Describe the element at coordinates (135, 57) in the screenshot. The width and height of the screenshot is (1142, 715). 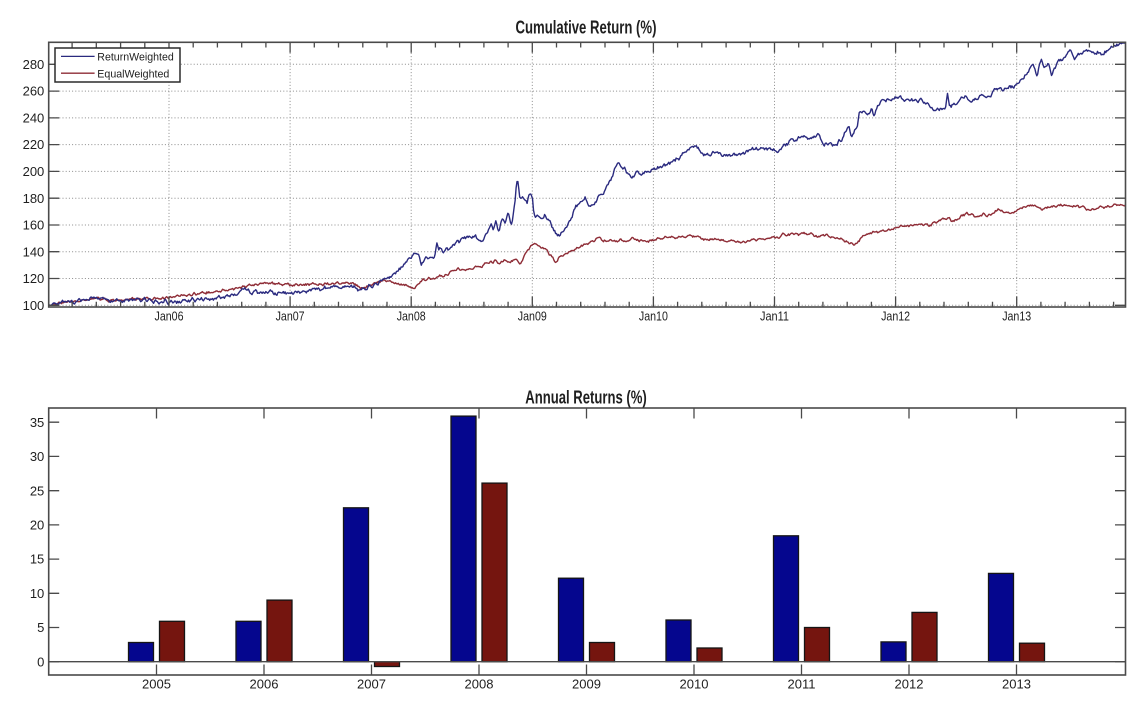
I see `svg-text: ReturnWeighted` at that location.